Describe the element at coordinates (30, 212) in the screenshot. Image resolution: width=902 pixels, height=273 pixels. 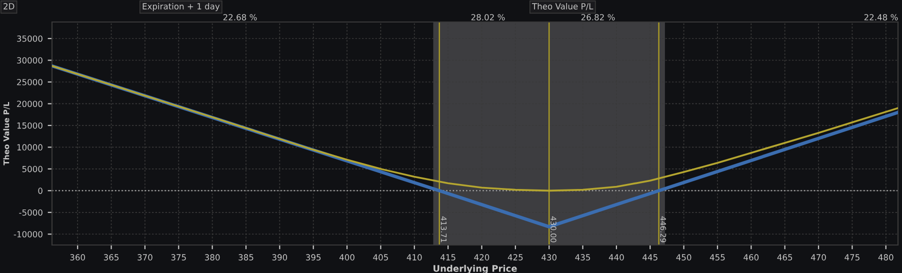
I see `y-tick-label: -5000` at that location.